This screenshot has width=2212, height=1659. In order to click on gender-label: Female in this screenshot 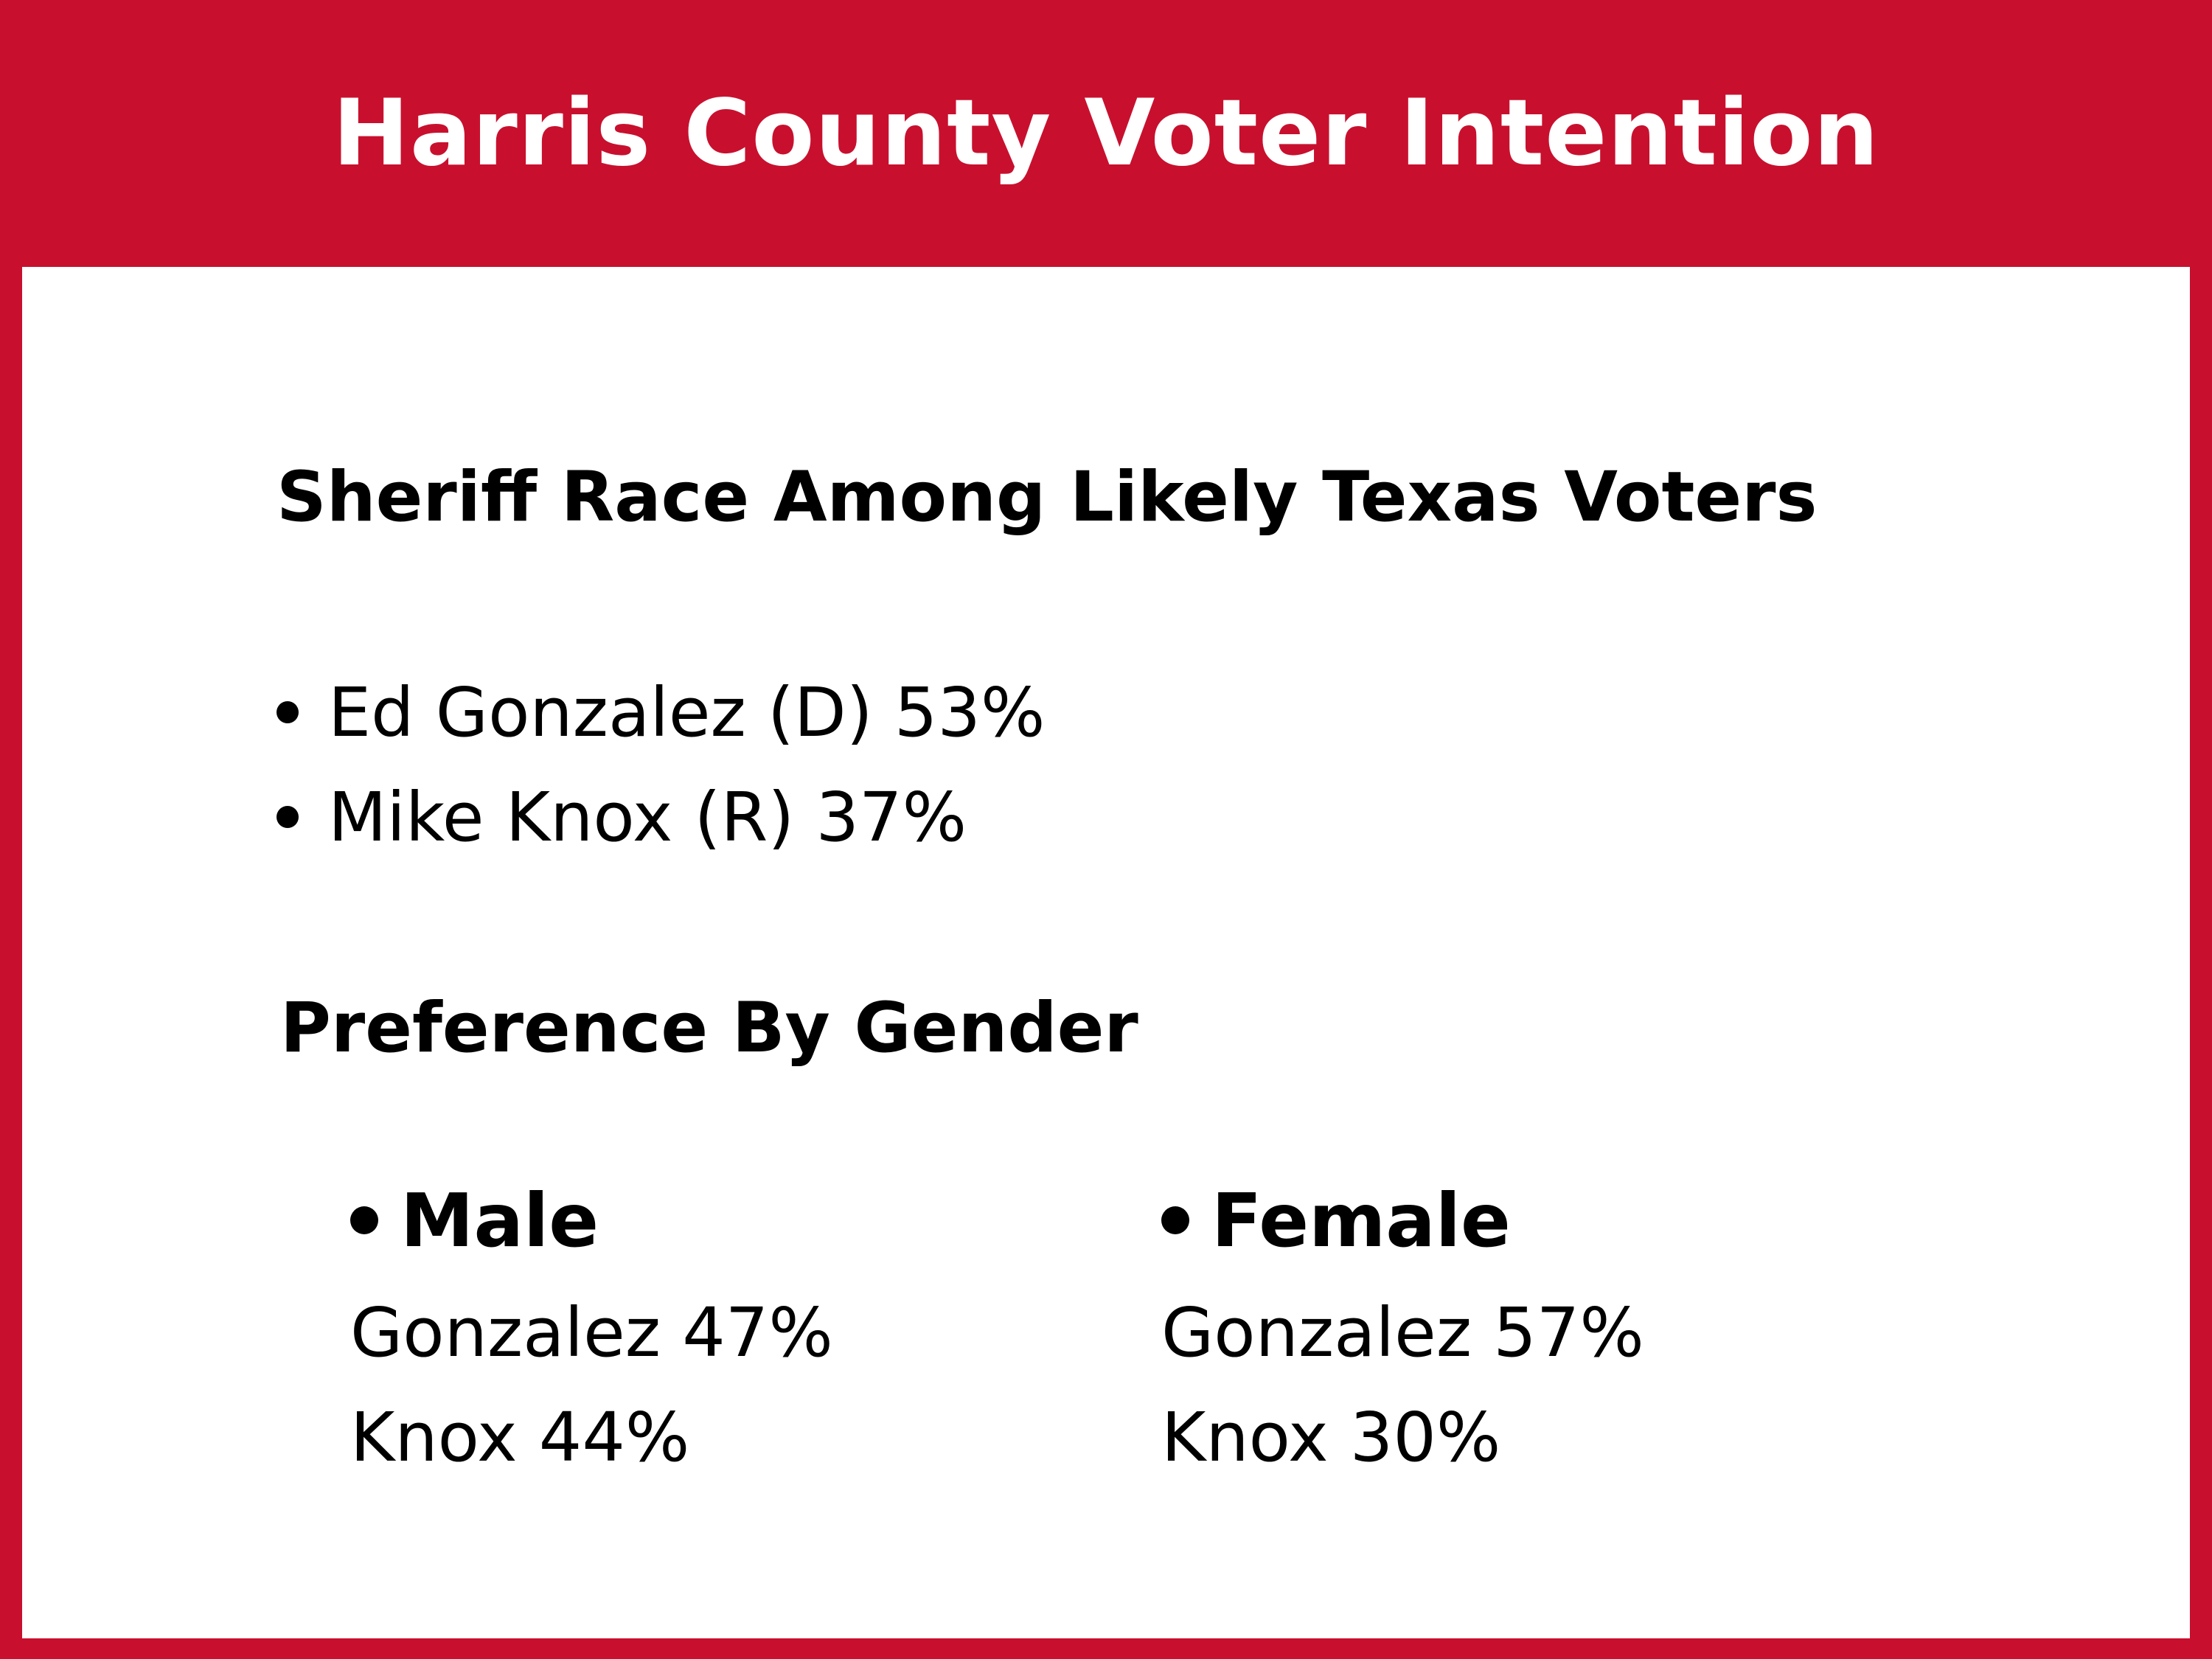, I will do `click(1361, 1220)`.